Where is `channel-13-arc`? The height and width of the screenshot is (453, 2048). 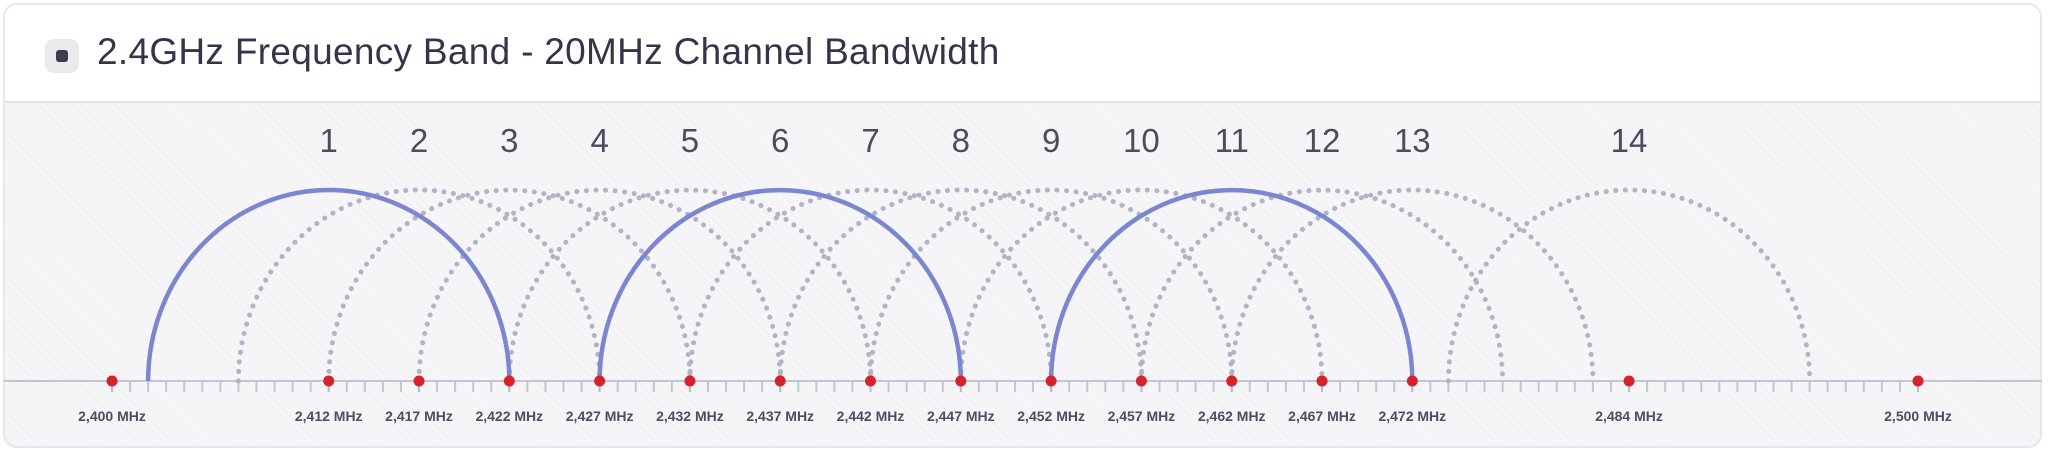 channel-13-arc is located at coordinates (1412, 285).